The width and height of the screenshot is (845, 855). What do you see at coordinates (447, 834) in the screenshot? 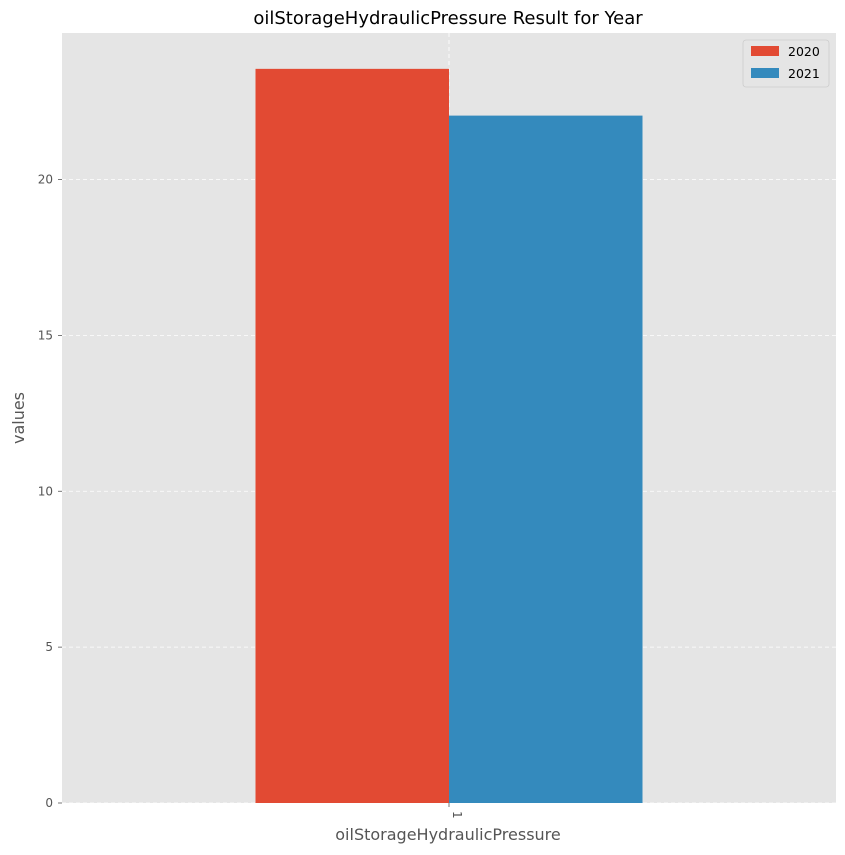
I see `x-axis-label: oilStorageHydraulicPressure` at bounding box center [447, 834].